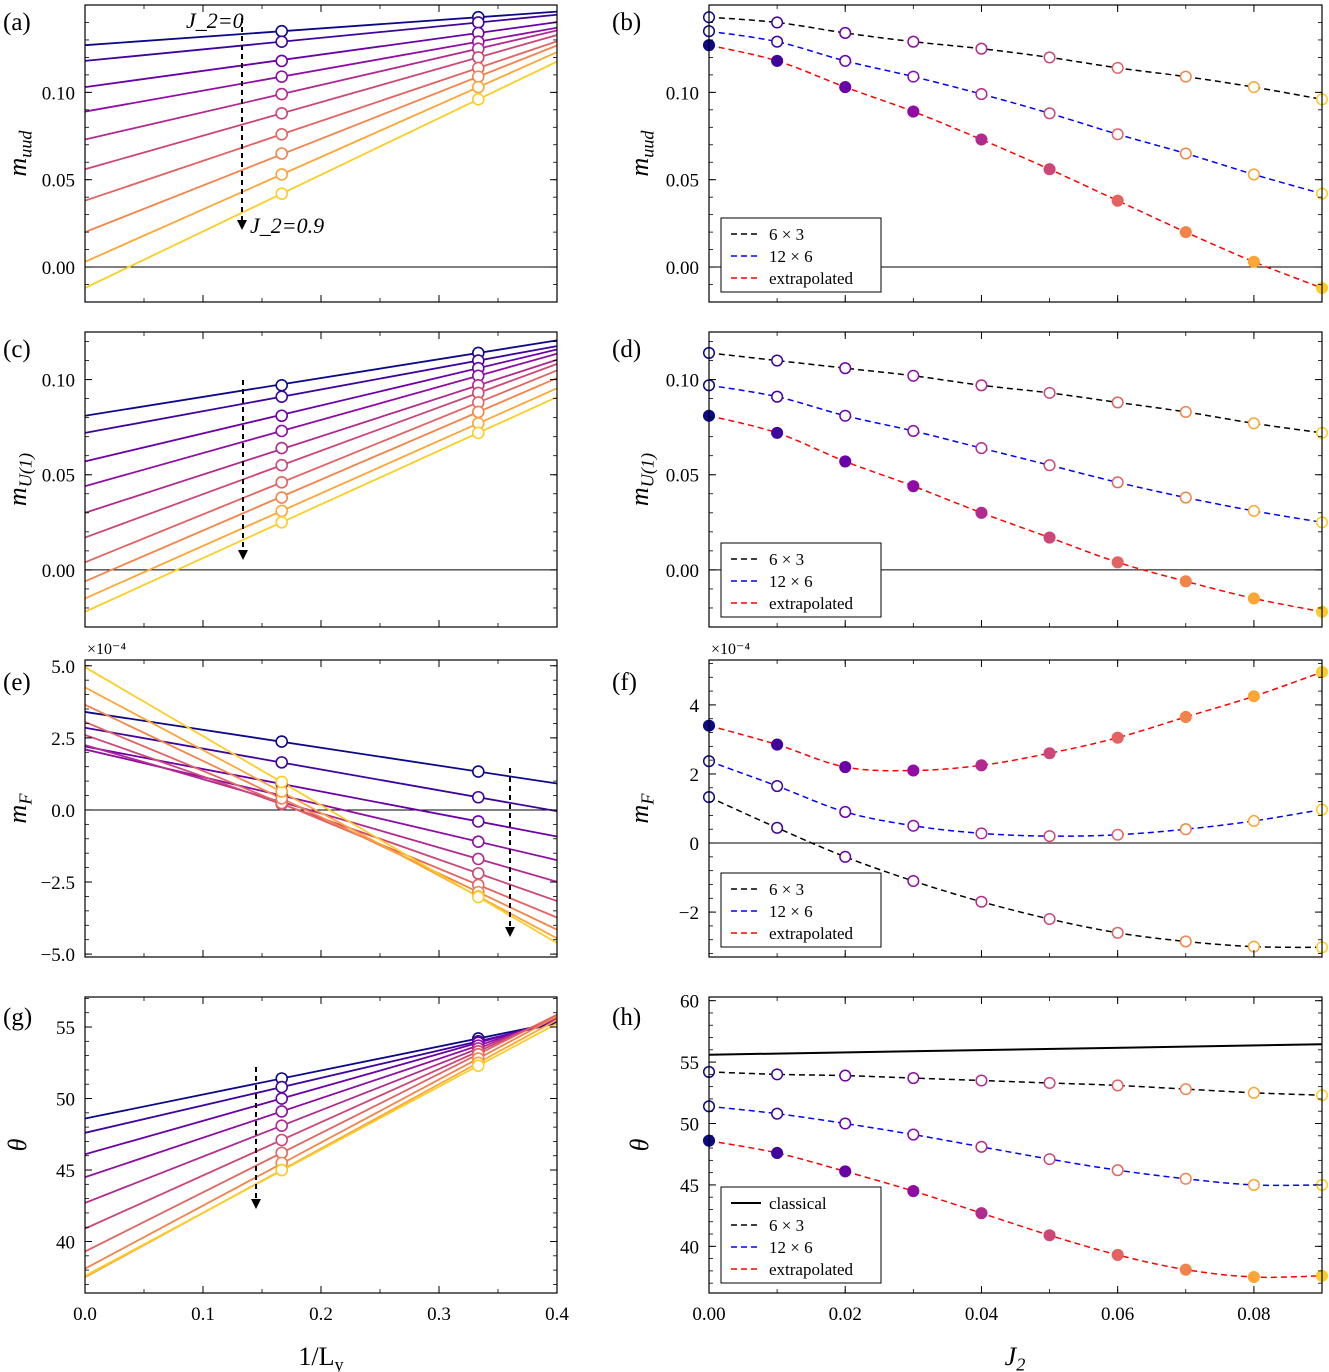 The height and width of the screenshot is (1372, 1329). Describe the element at coordinates (19, 479) in the screenshot. I see `y-axis-label: mU(1)` at that location.